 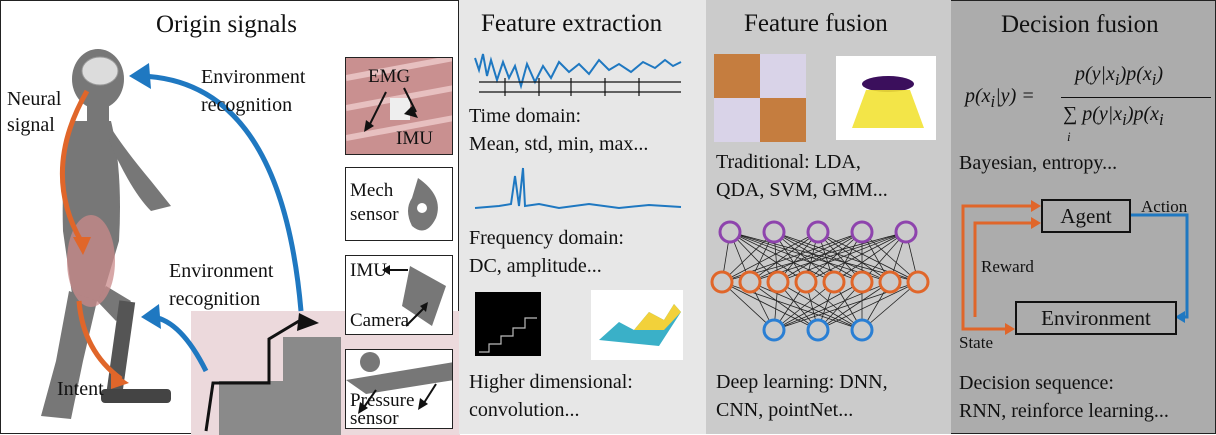 What do you see at coordinates (374, 418) in the screenshot?
I see `pressure-label-2: sensor` at bounding box center [374, 418].